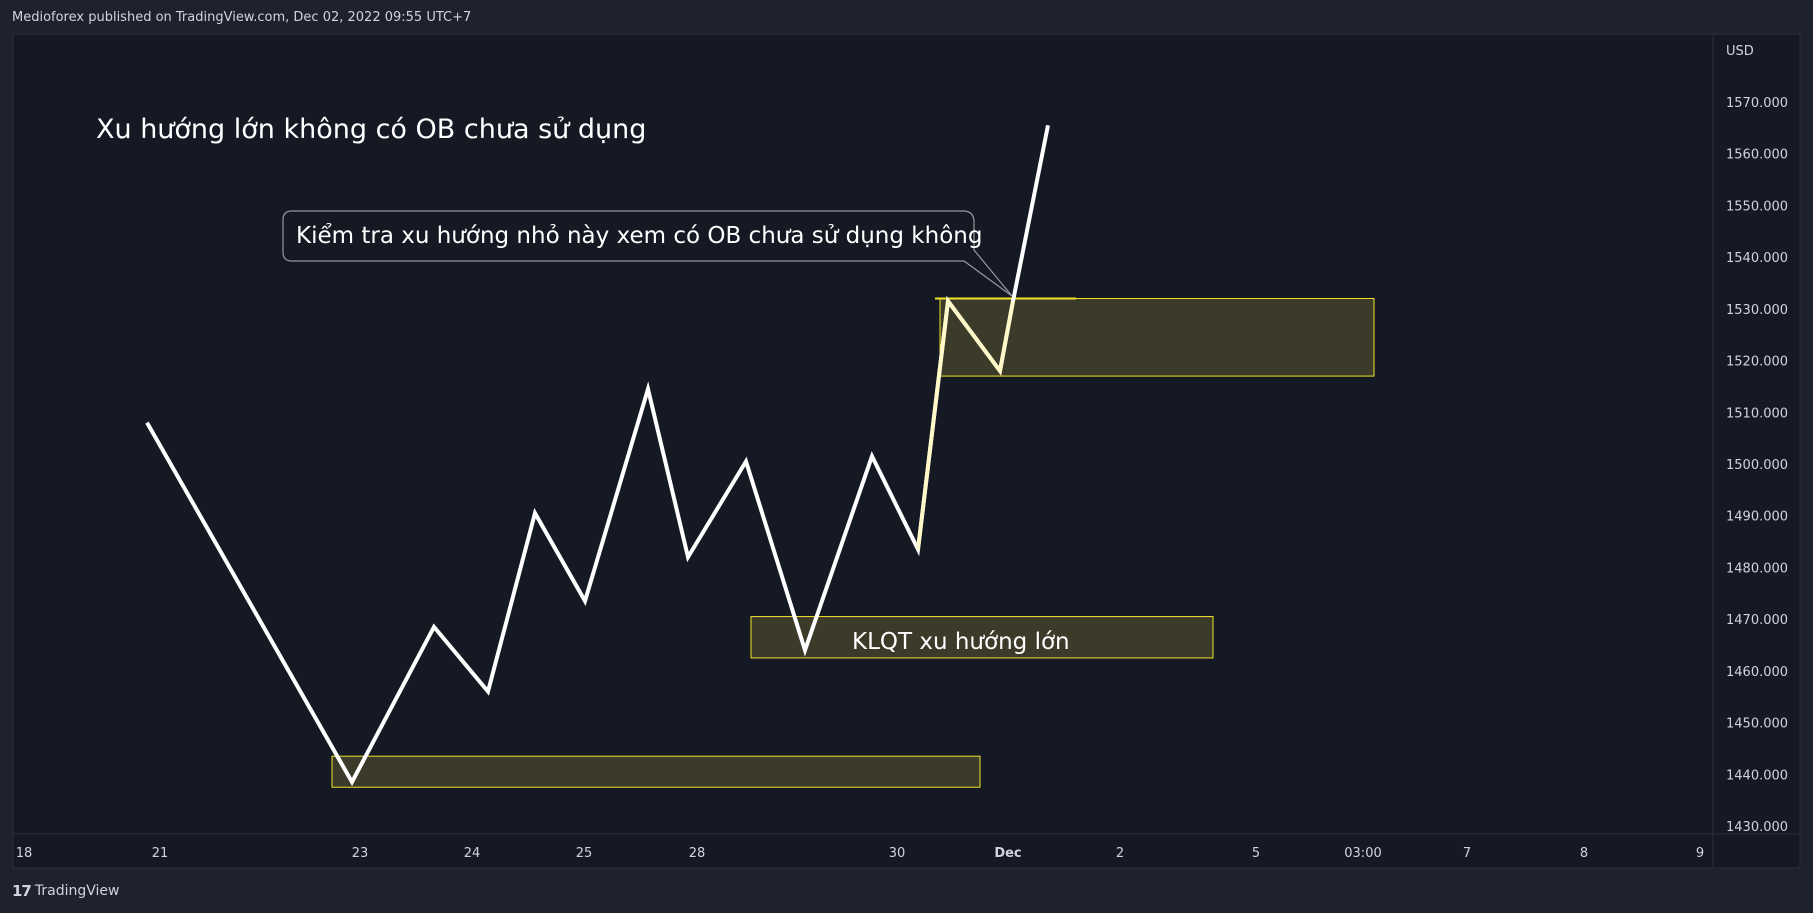 This screenshot has height=913, width=1813. I want to click on scale-corner, so click(1756, 851).